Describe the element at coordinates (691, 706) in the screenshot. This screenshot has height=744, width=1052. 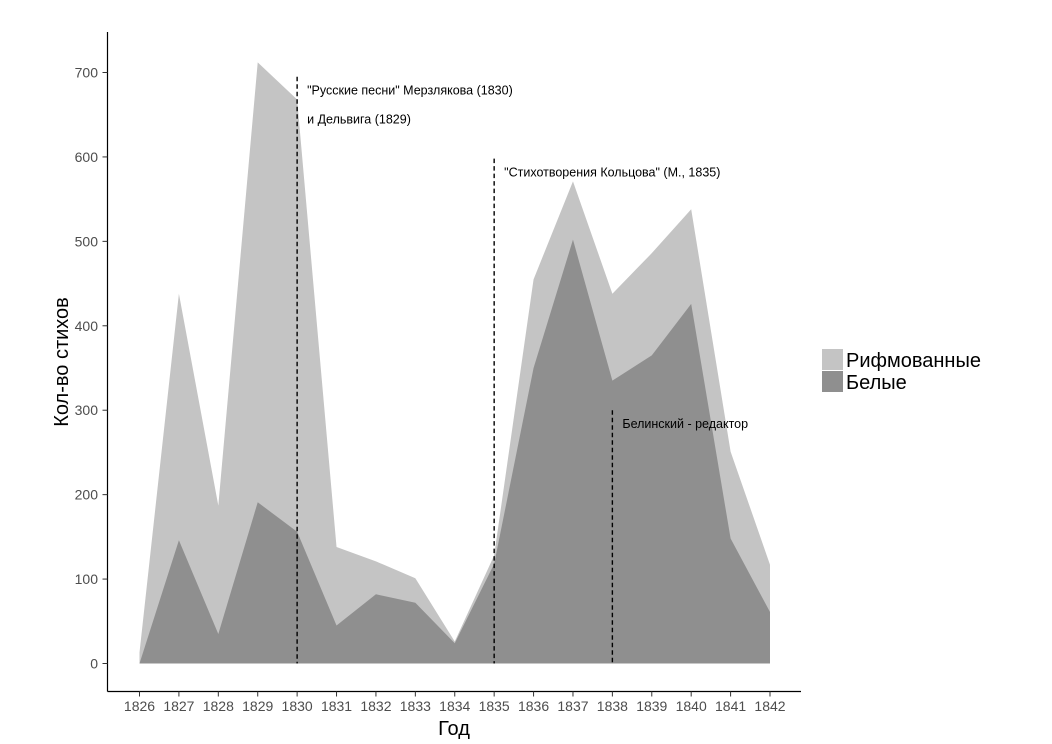
I see `x-tick-label-1840: 1840` at that location.